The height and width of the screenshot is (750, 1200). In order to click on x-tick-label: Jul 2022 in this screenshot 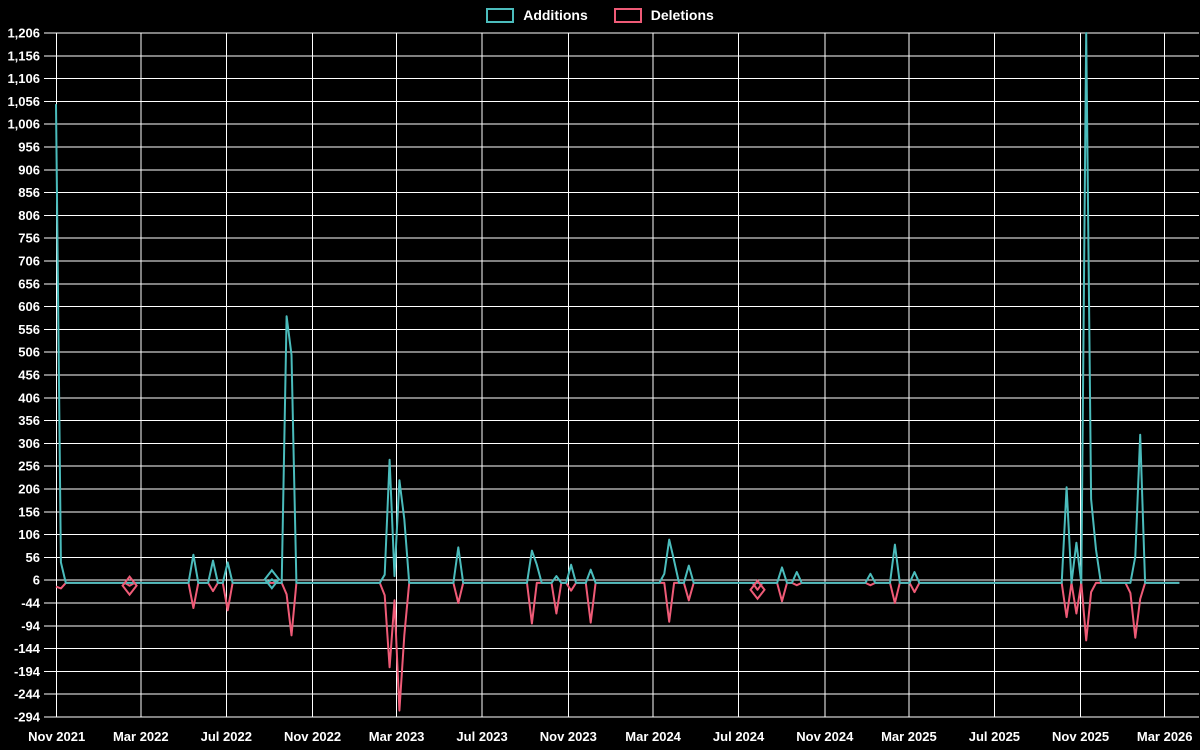, I will do `click(226, 736)`.